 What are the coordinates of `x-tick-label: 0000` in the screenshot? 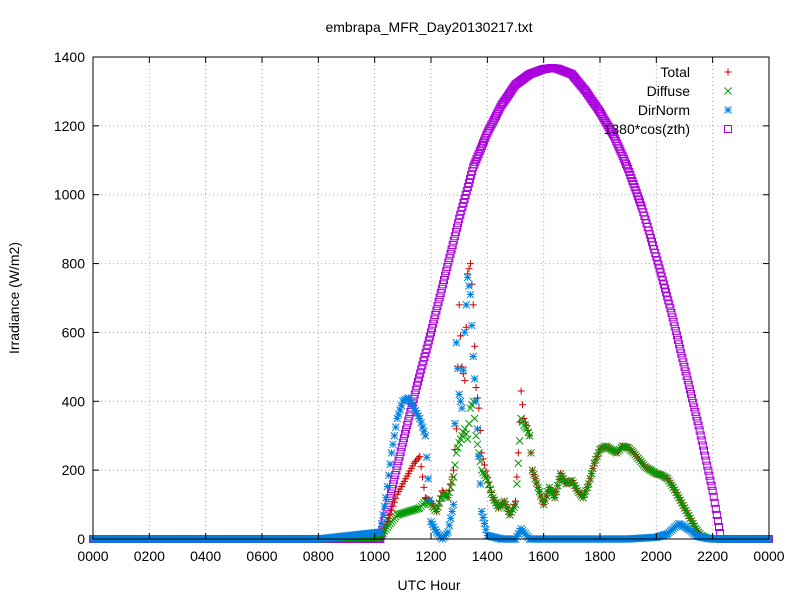 It's located at (768, 556).